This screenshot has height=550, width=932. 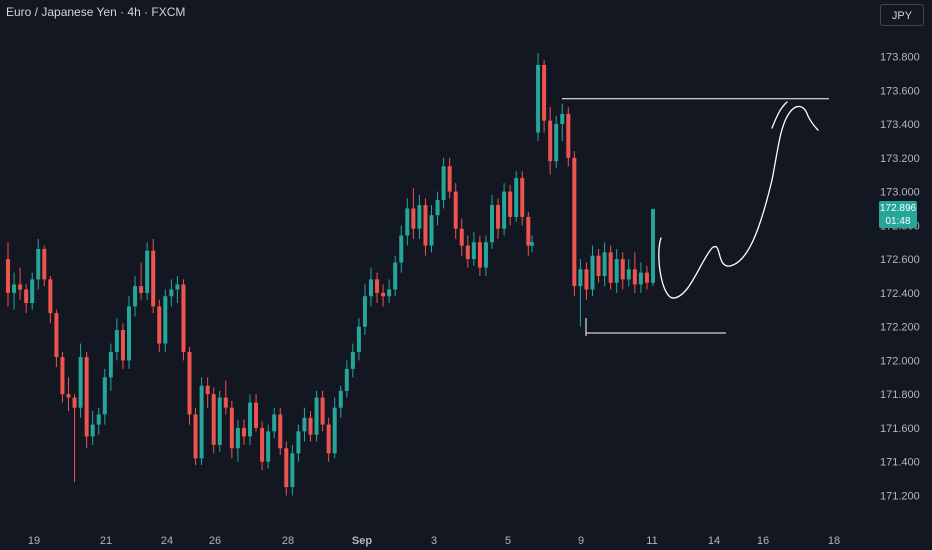 I want to click on y-tick-label: 171.200, so click(x=900, y=497).